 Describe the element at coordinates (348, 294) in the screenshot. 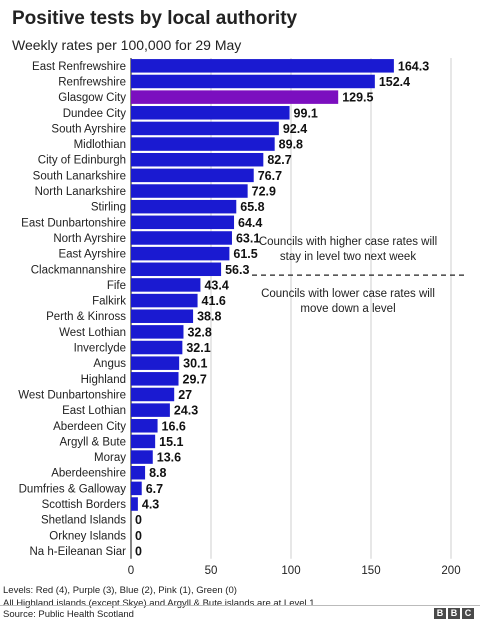

I see `annotation-lower: Councils with lower case rates will` at that location.